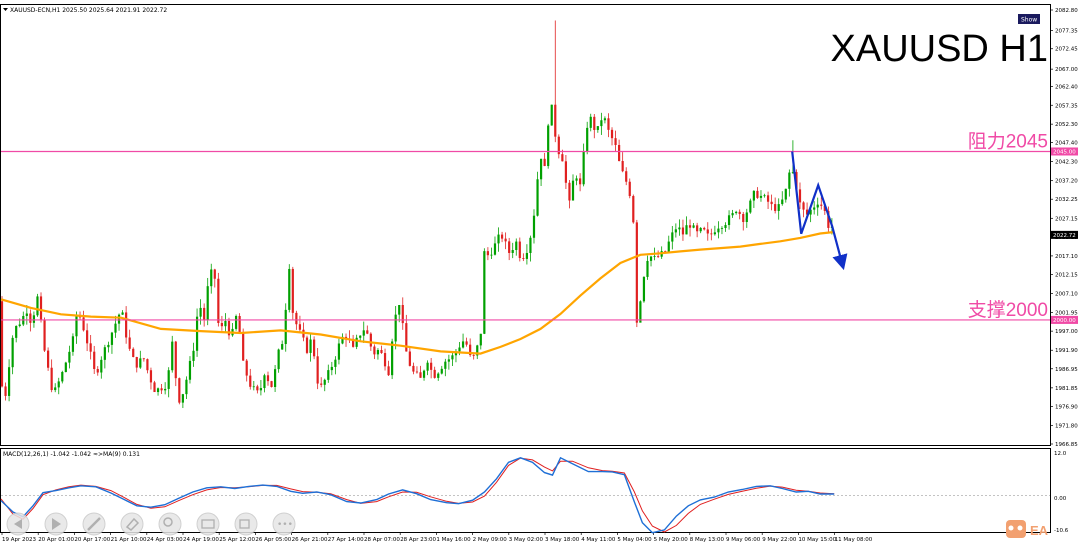 The width and height of the screenshot is (1078, 544). I want to click on projection-arrow, so click(819, 211).